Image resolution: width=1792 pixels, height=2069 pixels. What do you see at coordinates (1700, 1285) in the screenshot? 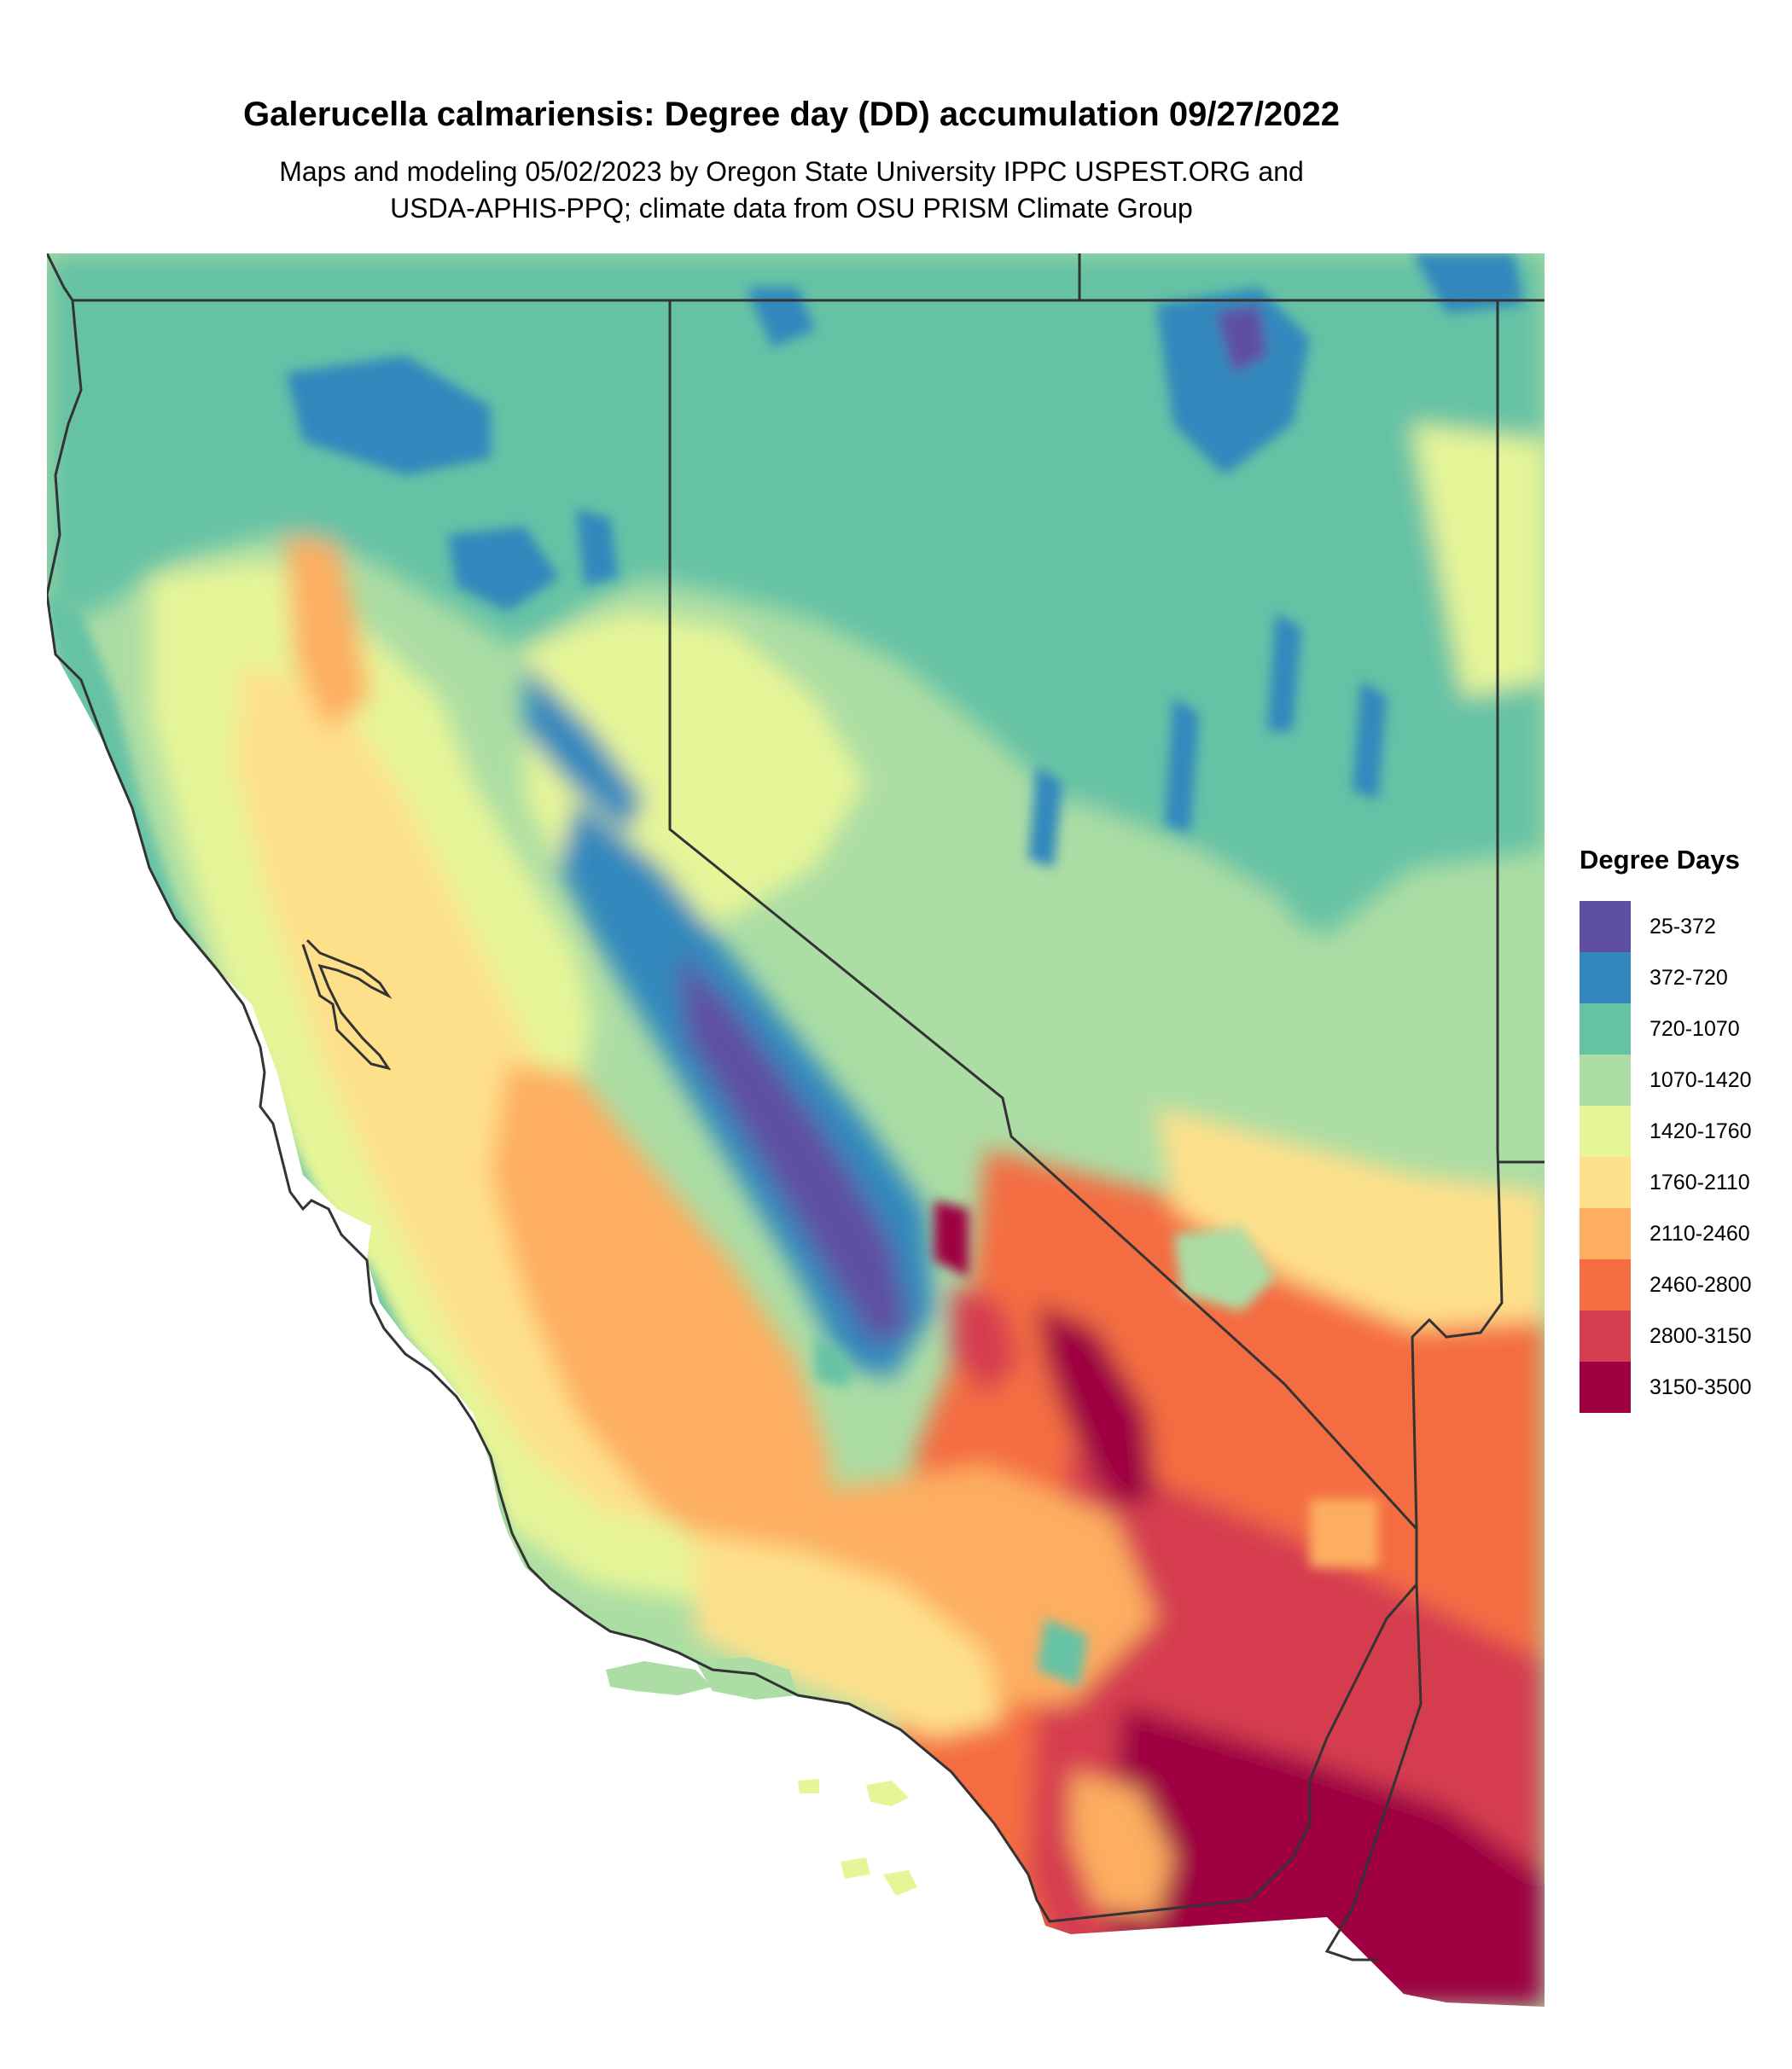
I see `legend-label: 2460-2800` at bounding box center [1700, 1285].